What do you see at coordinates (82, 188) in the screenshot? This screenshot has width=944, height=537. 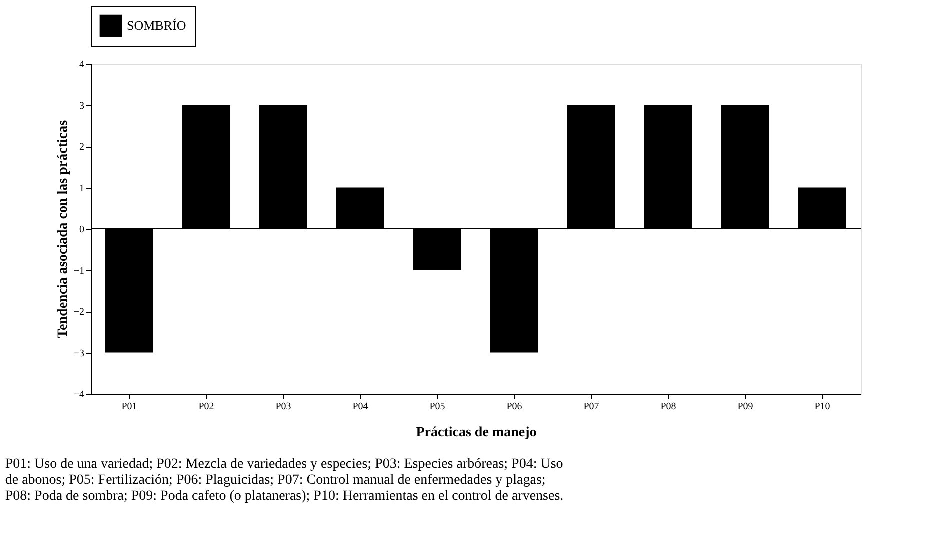 I see `y-tick-label: 1` at bounding box center [82, 188].